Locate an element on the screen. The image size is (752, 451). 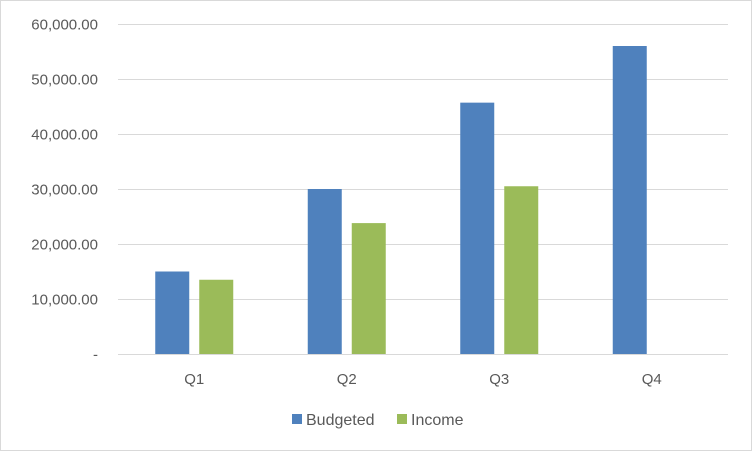
bar-income-q1 is located at coordinates (216, 316).